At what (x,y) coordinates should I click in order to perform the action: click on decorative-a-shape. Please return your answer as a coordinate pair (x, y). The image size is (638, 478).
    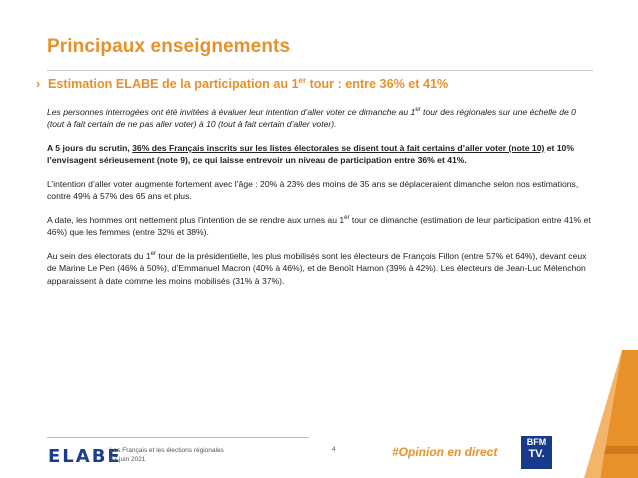
    Looking at the image, I should click on (611, 414).